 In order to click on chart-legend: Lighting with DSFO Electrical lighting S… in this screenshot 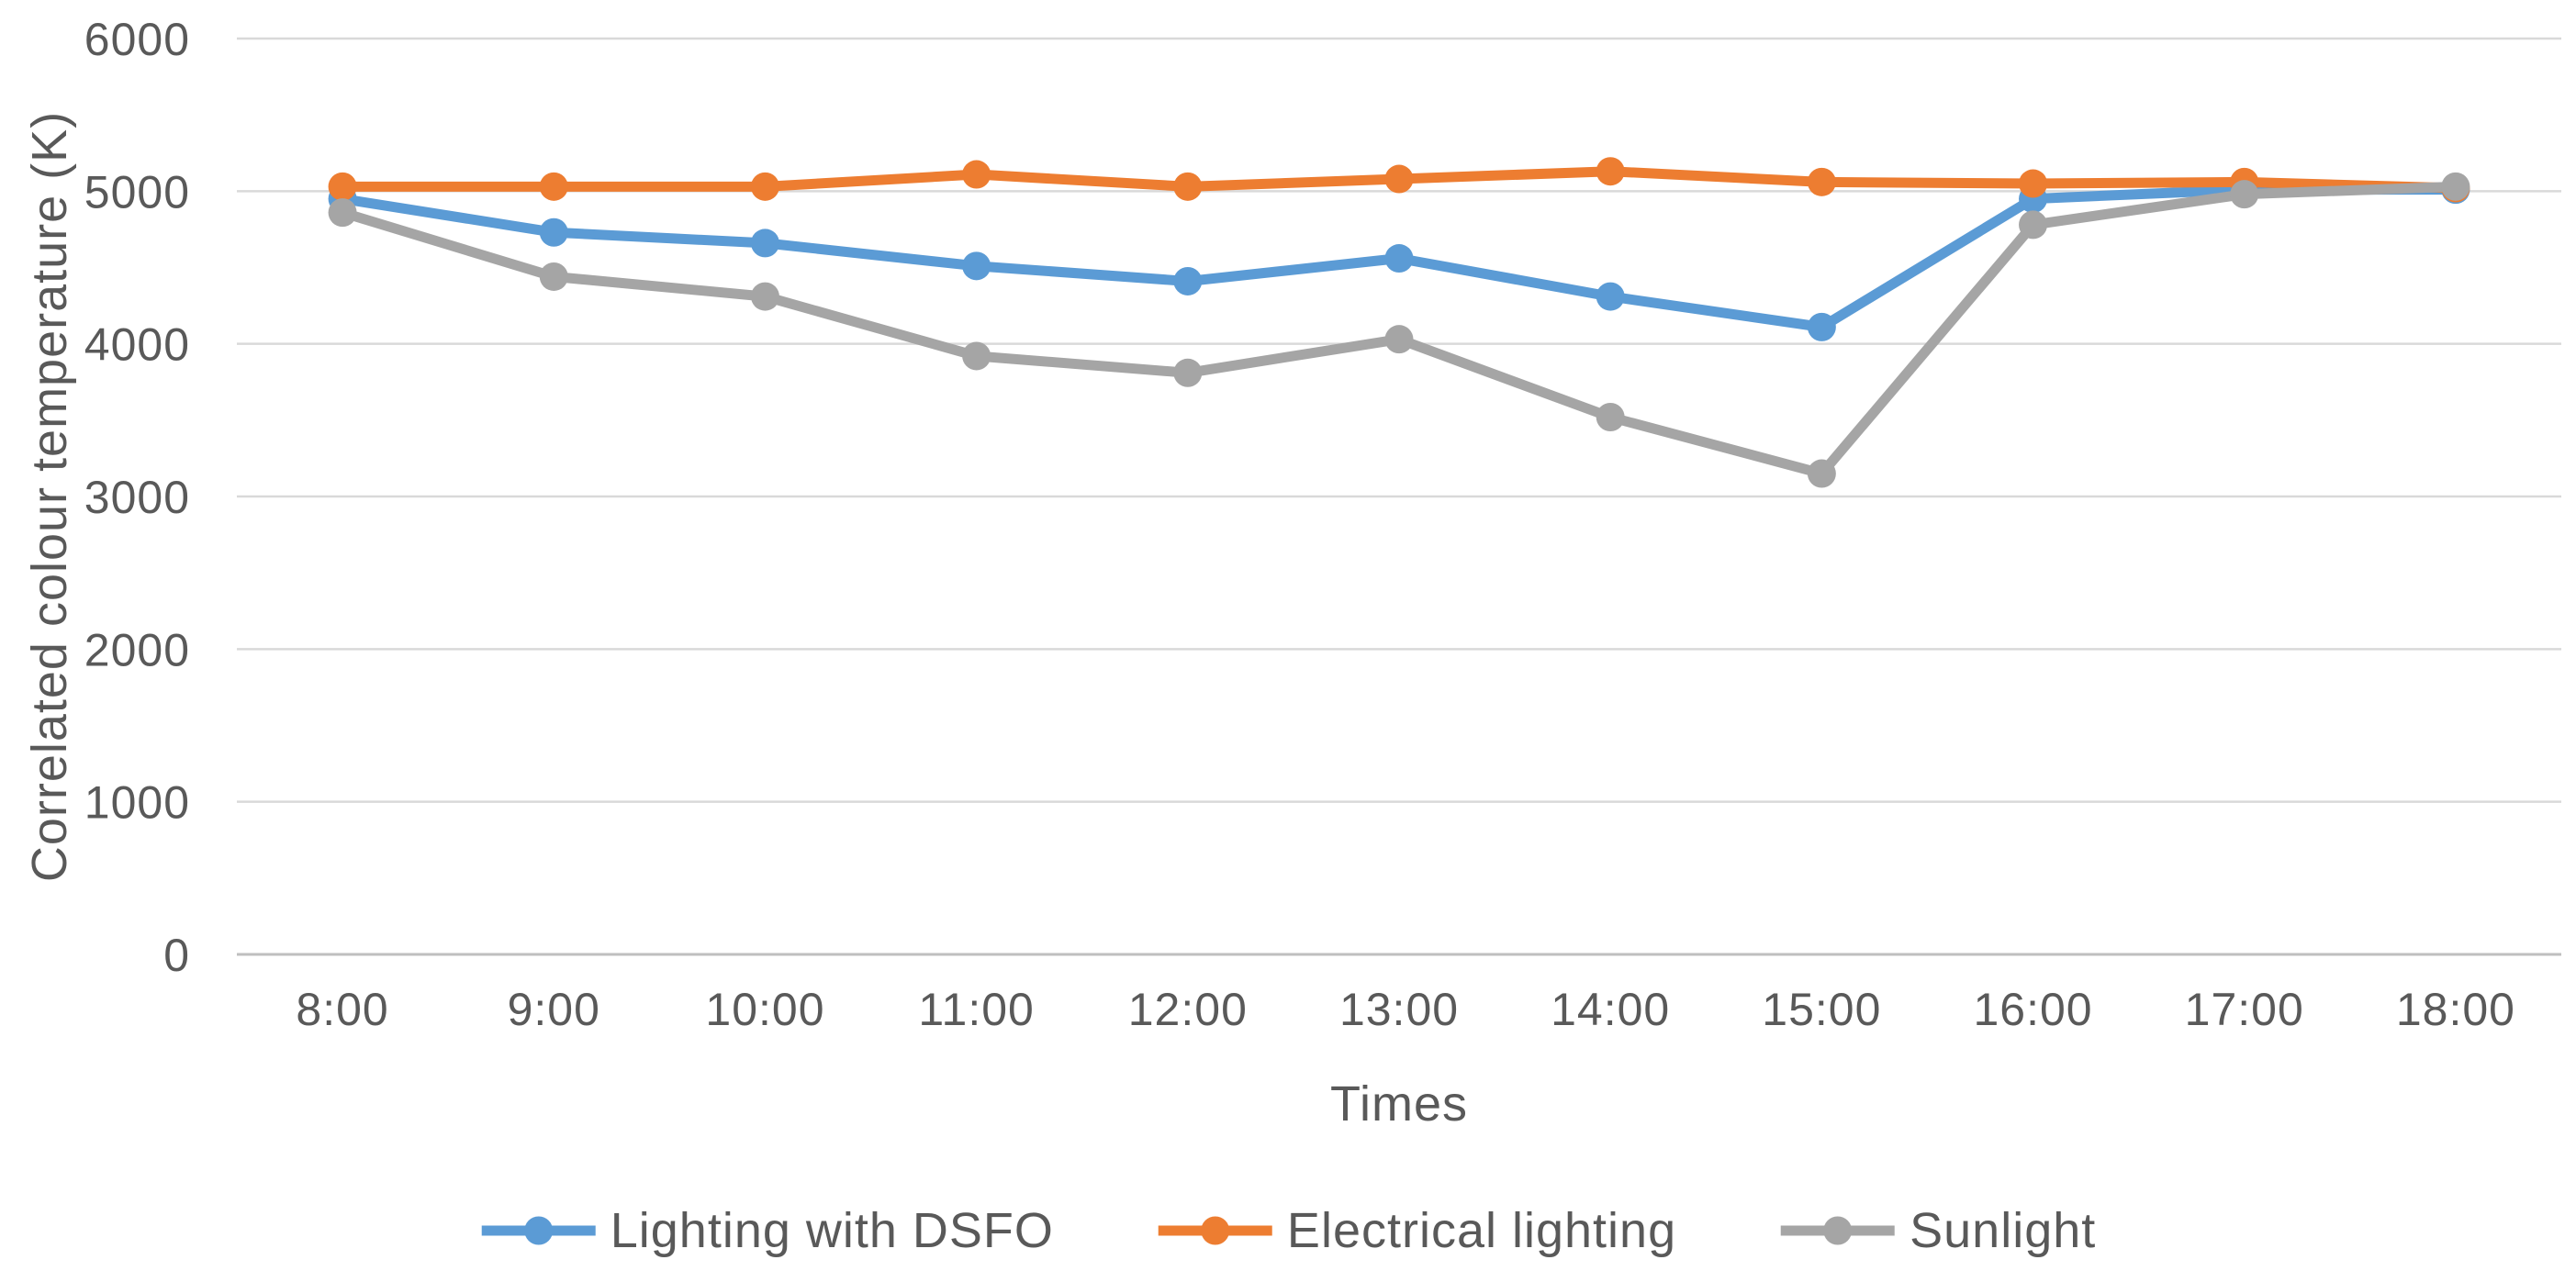, I will do `click(1288, 1230)`.